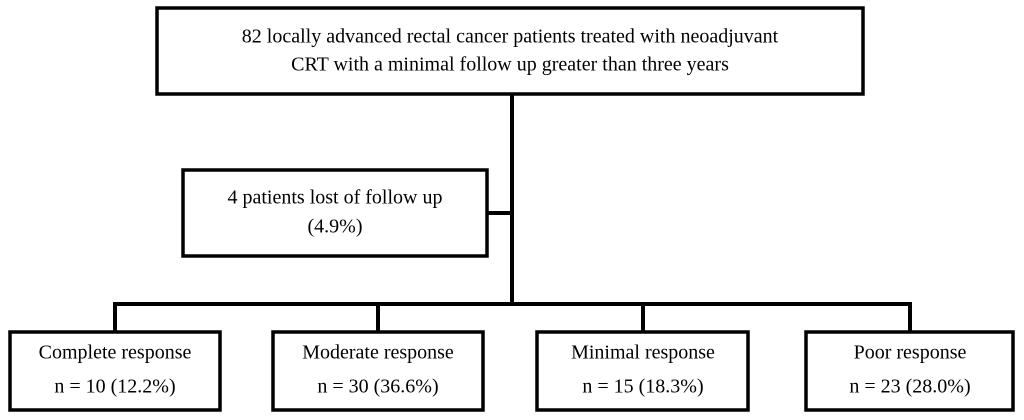 This screenshot has height=420, width=1024. Describe the element at coordinates (377, 387) in the screenshot. I see `node-text: n = 30 (36.6%)` at that location.